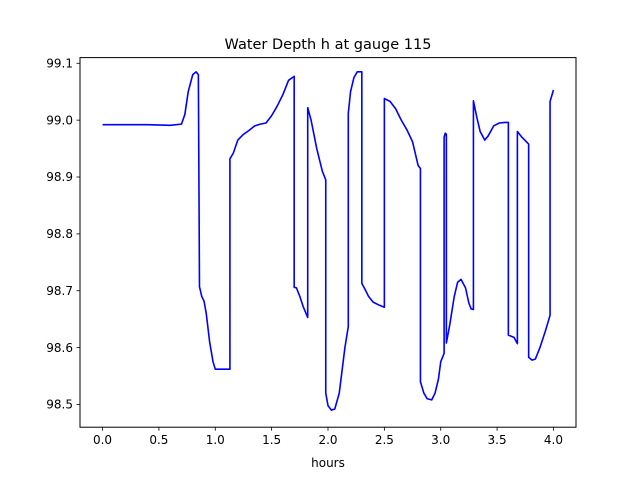  I want to click on y-tick-label: 98.8, so click(59, 234).